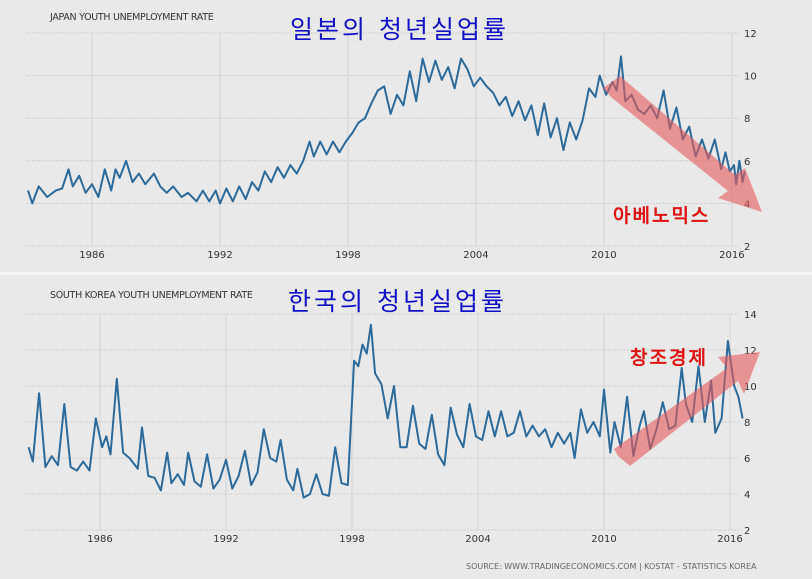 The width and height of the screenshot is (812, 579). I want to click on korea-y-tick-label: 12, so click(750, 351).